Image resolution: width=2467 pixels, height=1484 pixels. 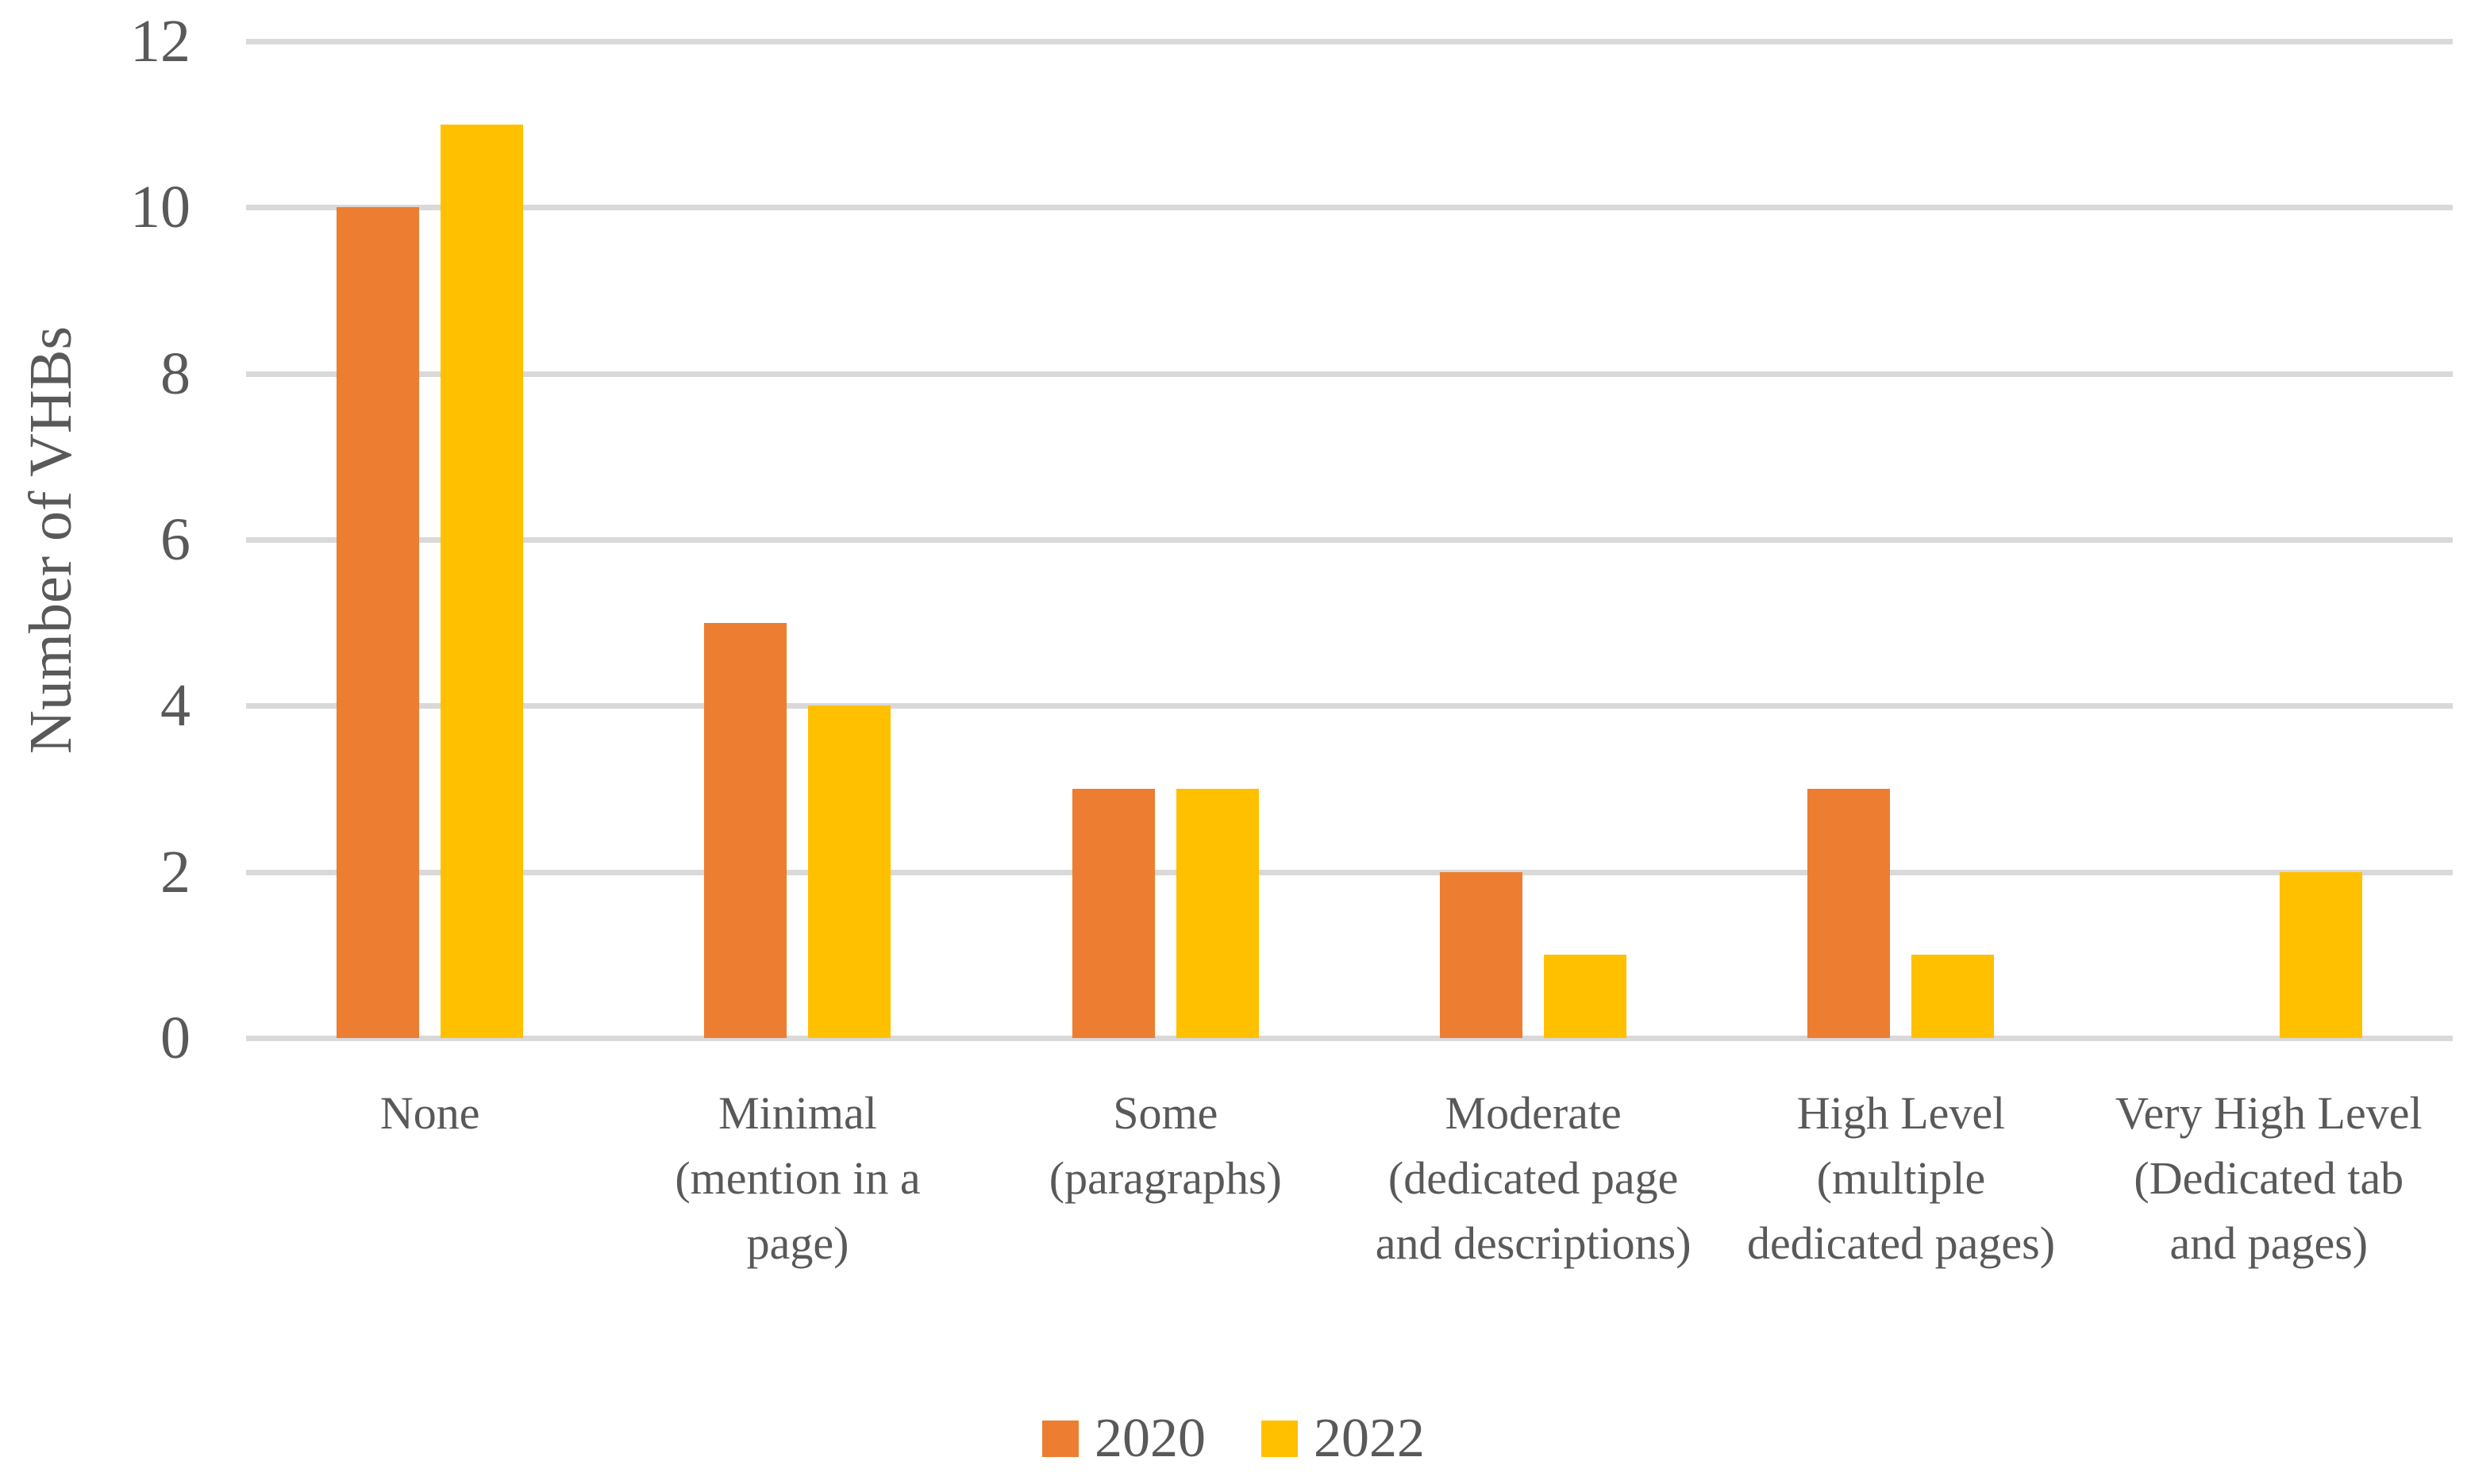 I want to click on x-label-minimal-mention-in-a-page: Minimal (mention in a page), so click(x=797, y=1178).